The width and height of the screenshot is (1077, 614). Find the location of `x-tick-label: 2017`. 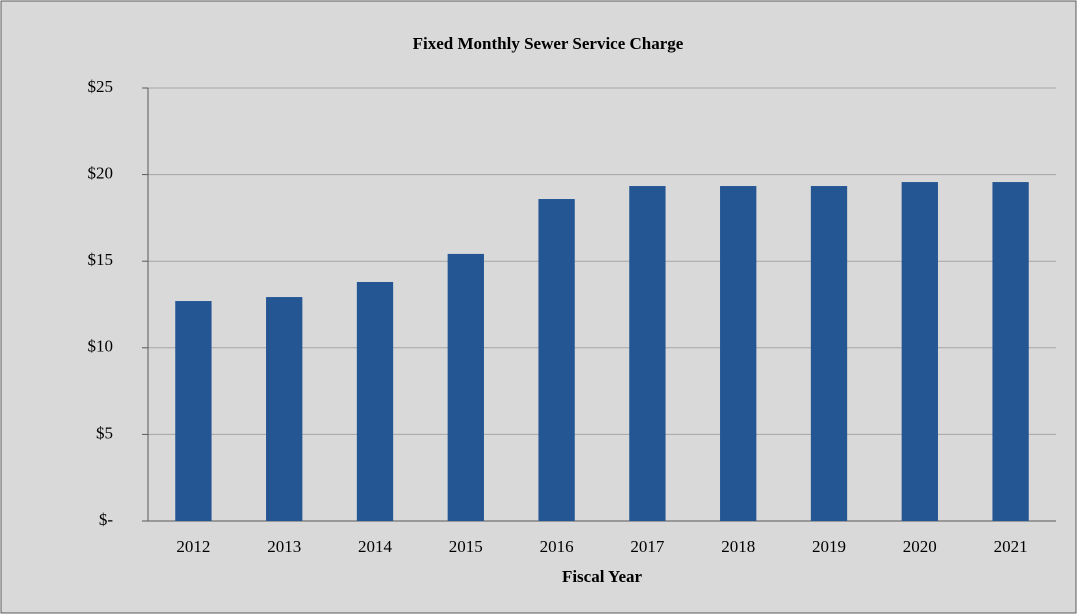

x-tick-label: 2017 is located at coordinates (647, 546).